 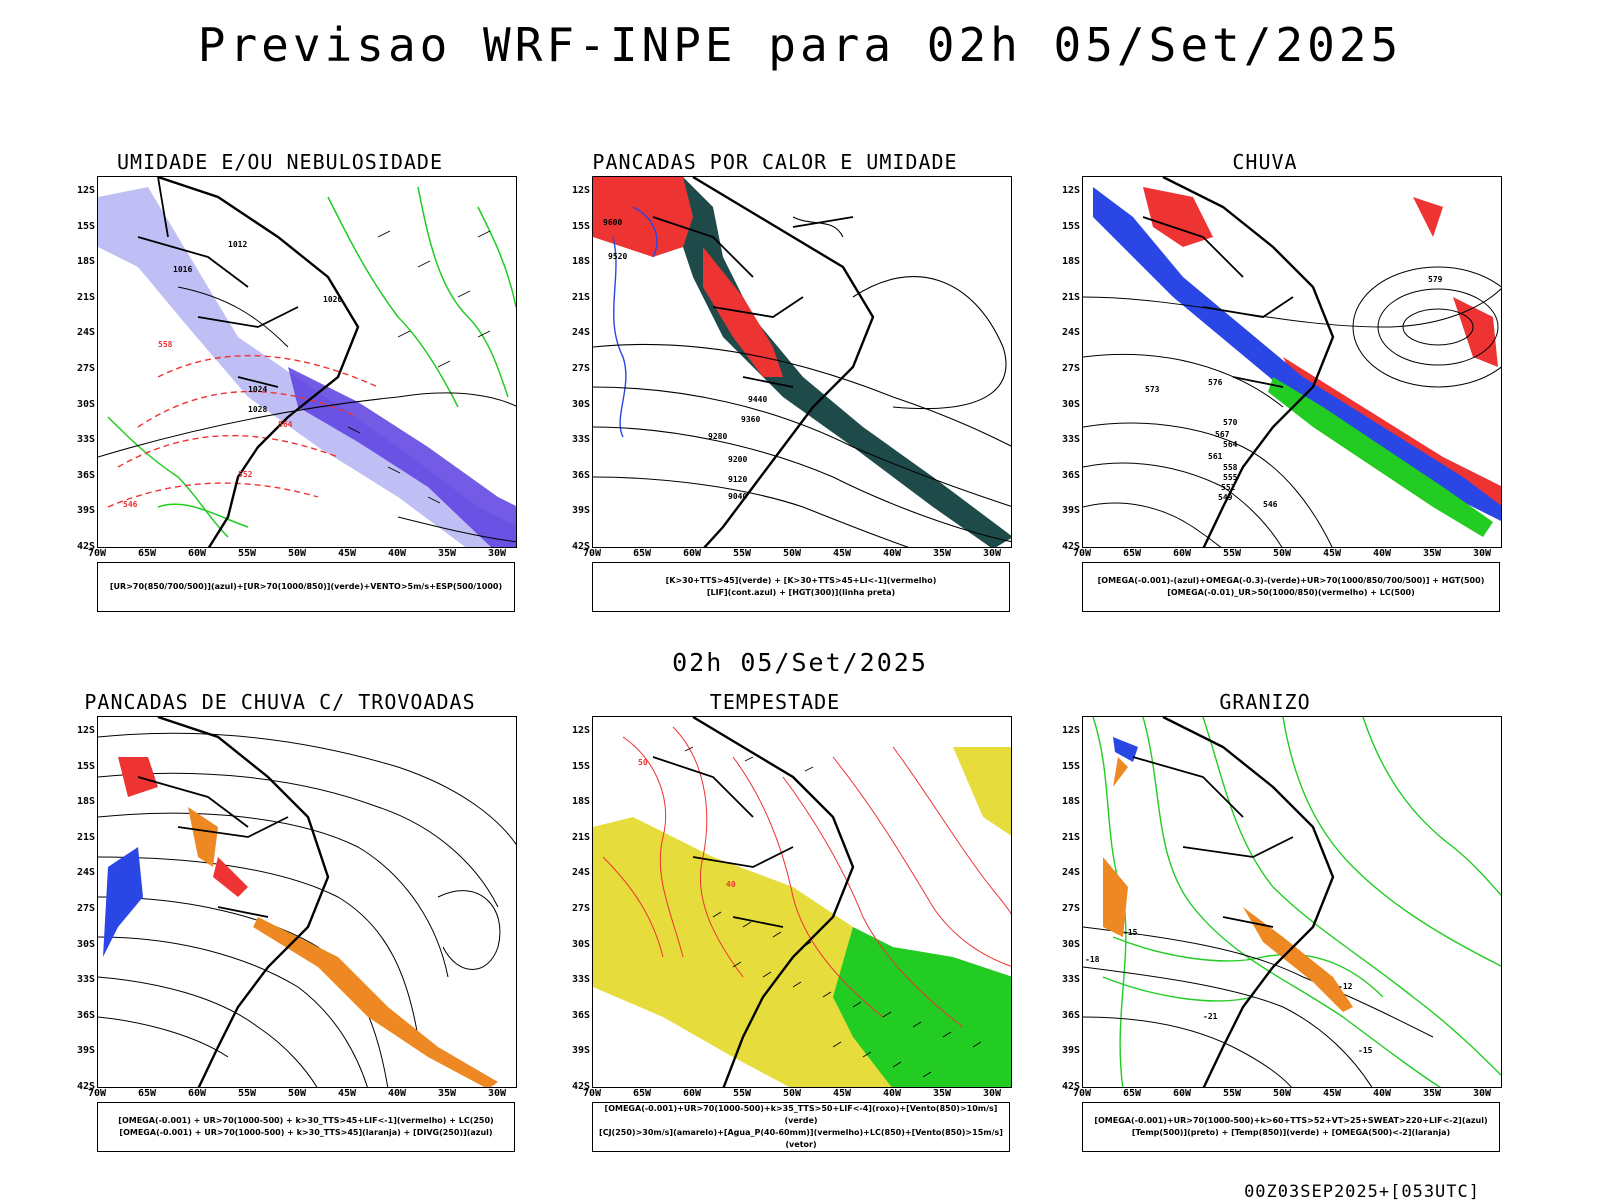 What do you see at coordinates (775, 702) in the screenshot?
I see `panel-title: TEMPESTADE` at bounding box center [775, 702].